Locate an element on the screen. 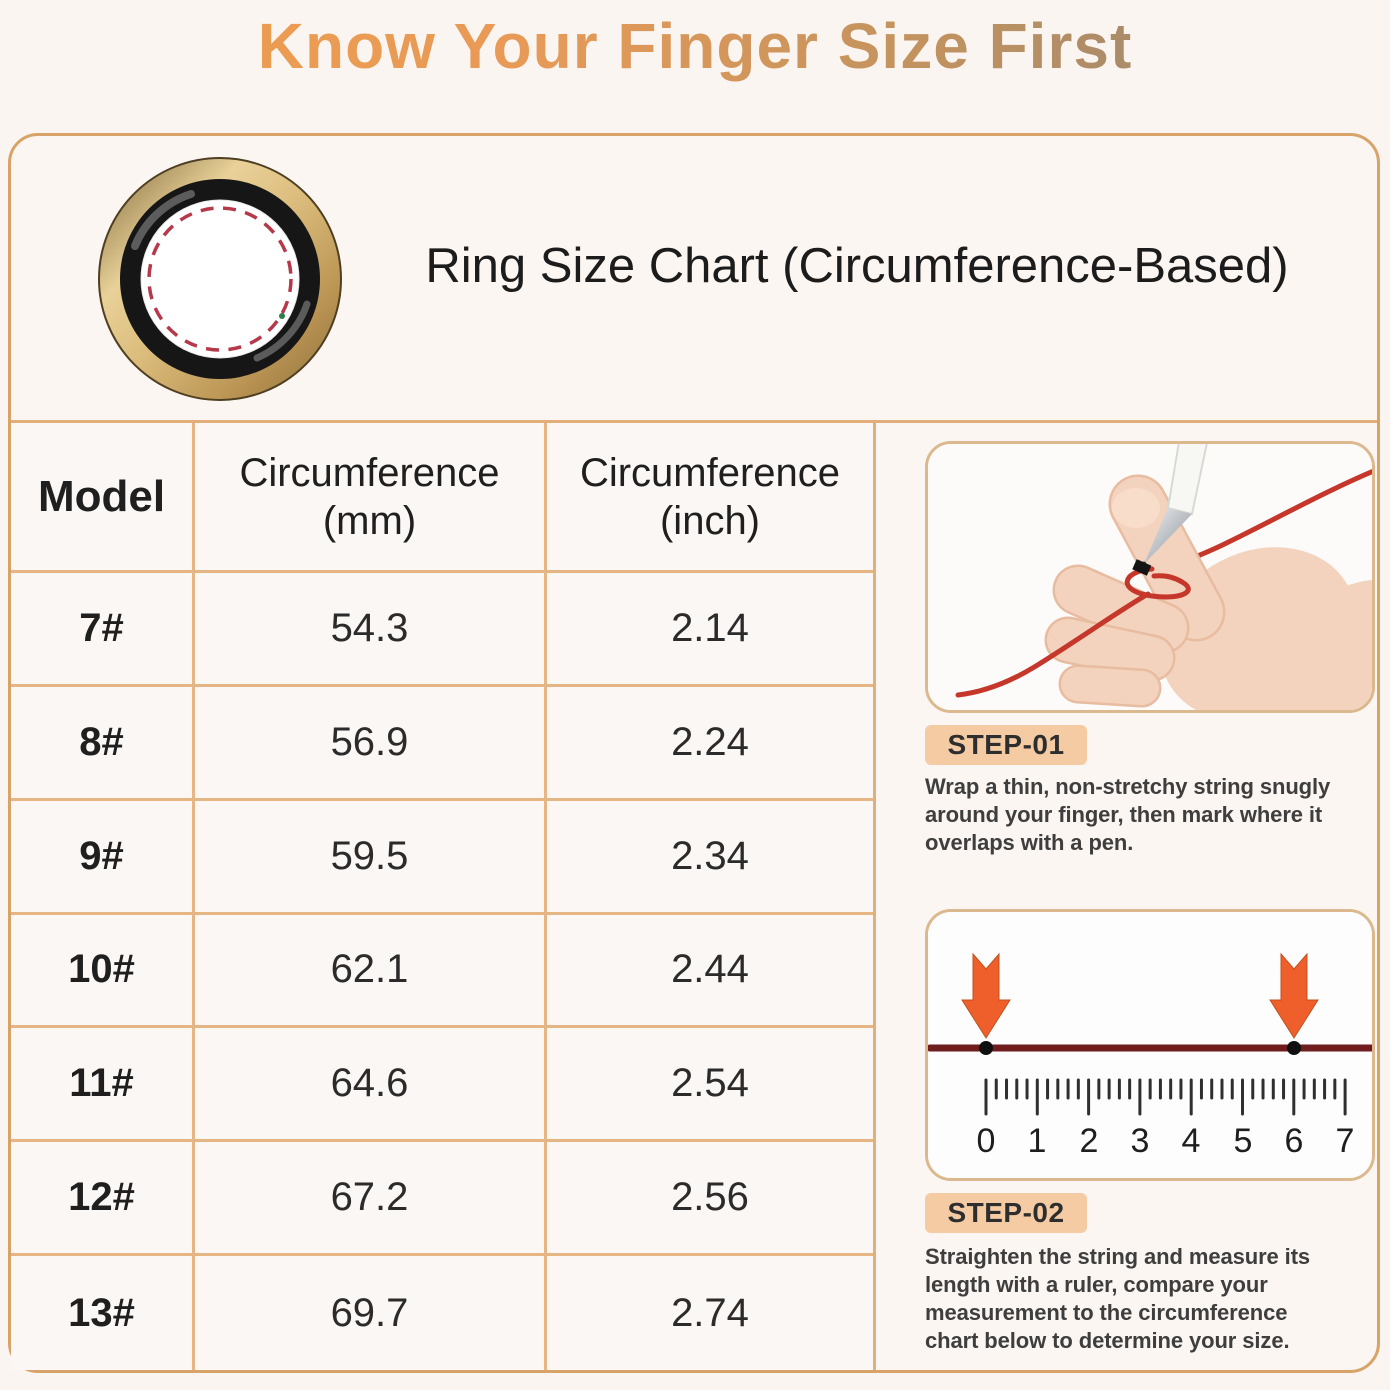 The width and height of the screenshot is (1390, 1390). table-row-mm: 62.1 is located at coordinates (371, 971).